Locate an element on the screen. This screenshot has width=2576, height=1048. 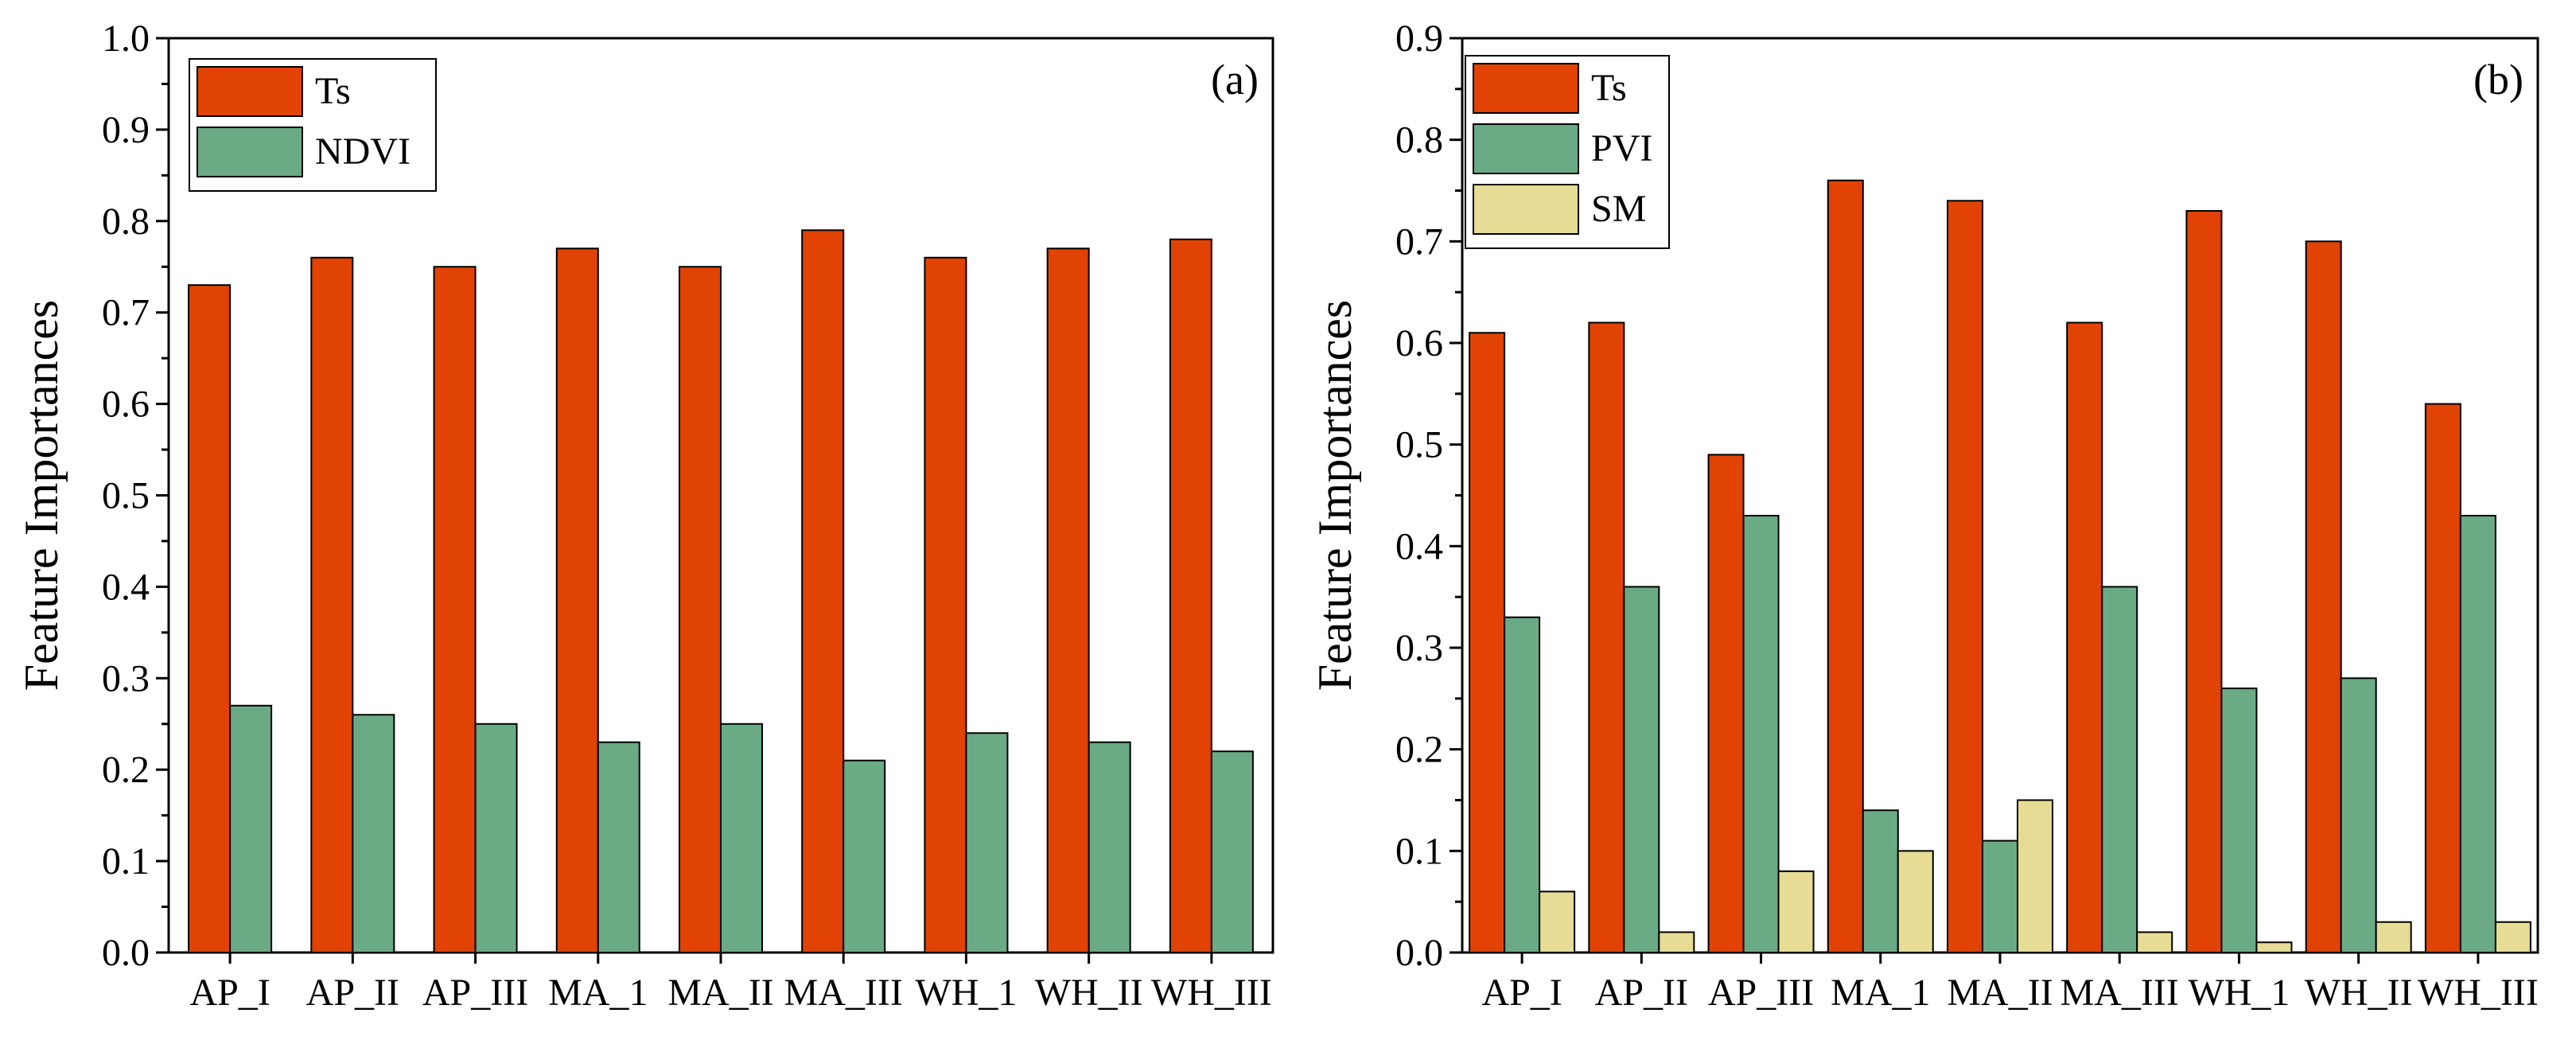
bar-ndvi-ap_i is located at coordinates (251, 829).